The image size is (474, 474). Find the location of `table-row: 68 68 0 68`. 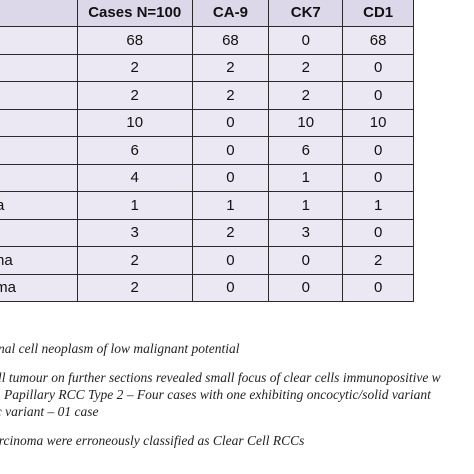

table-row: 68 68 0 68 is located at coordinates (207, 40).